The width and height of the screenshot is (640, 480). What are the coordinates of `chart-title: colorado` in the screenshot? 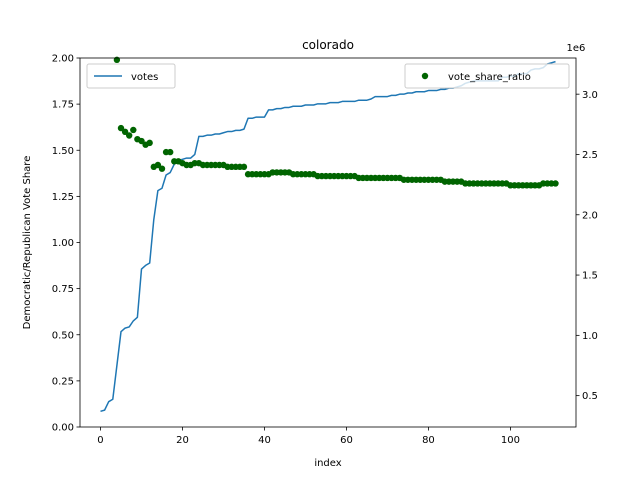 It's located at (328, 45).